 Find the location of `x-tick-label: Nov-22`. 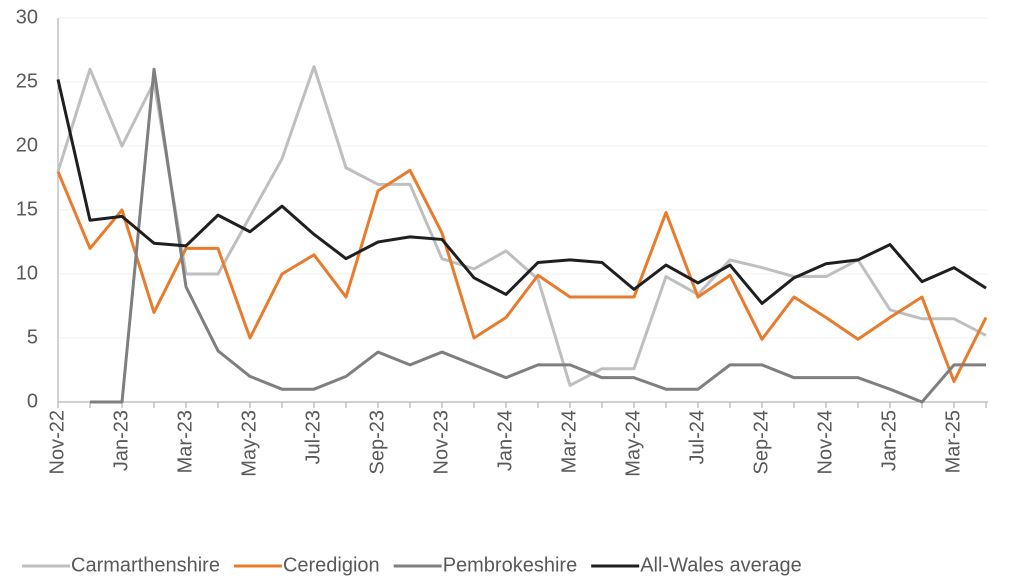

x-tick-label: Nov-22 is located at coordinates (57, 442).